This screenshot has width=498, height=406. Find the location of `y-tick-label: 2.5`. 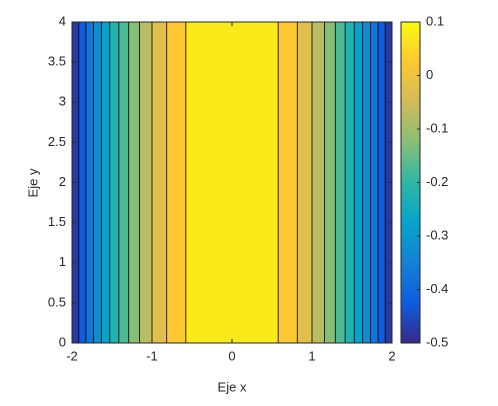

y-tick-label: 2.5 is located at coordinates (57, 141).